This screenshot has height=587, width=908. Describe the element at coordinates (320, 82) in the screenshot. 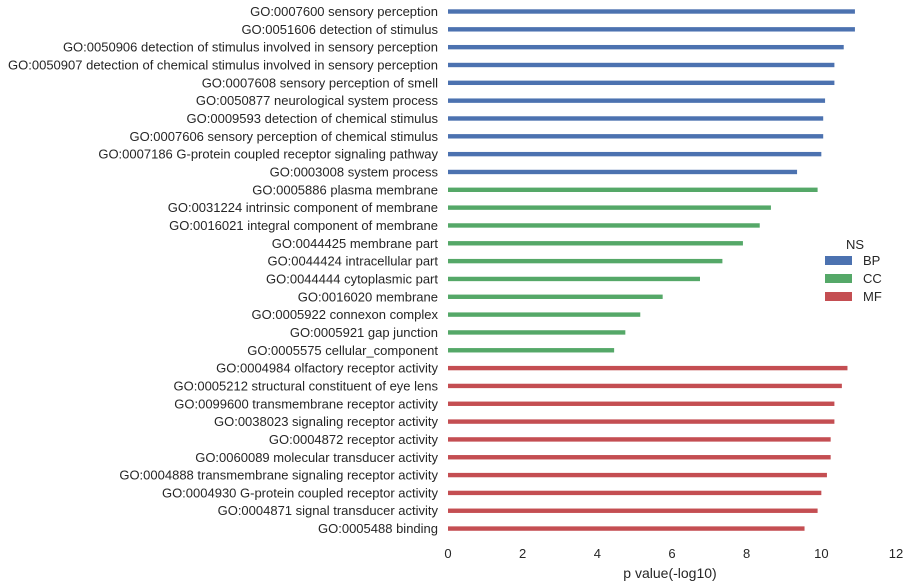

I see `category-label: GO:0007608 sensory perception of smell` at that location.